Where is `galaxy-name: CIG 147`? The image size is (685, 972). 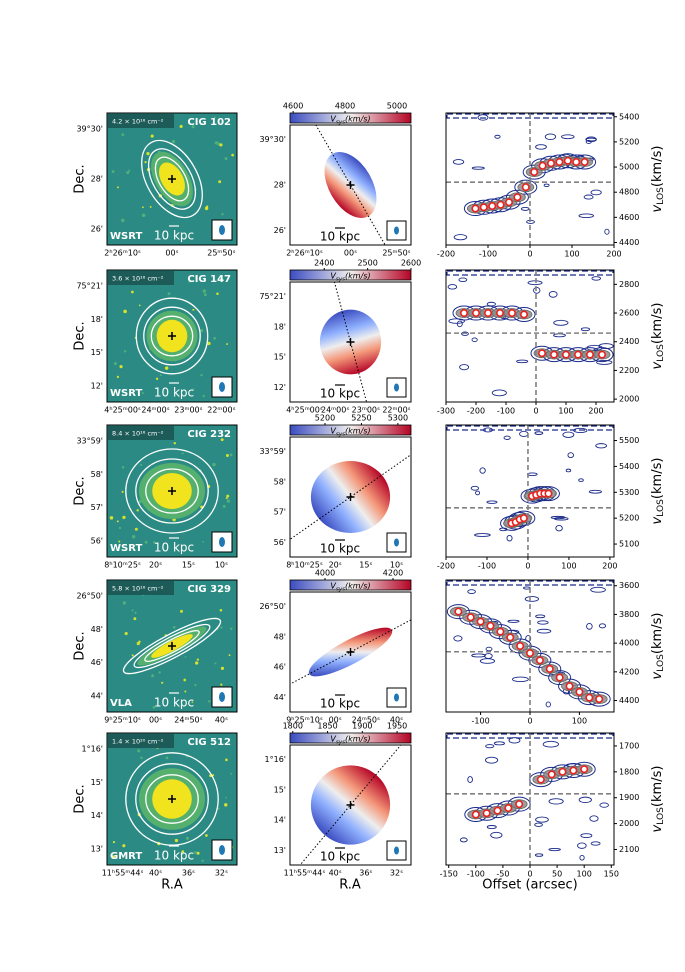
galaxy-name: CIG 147 is located at coordinates (209, 279).